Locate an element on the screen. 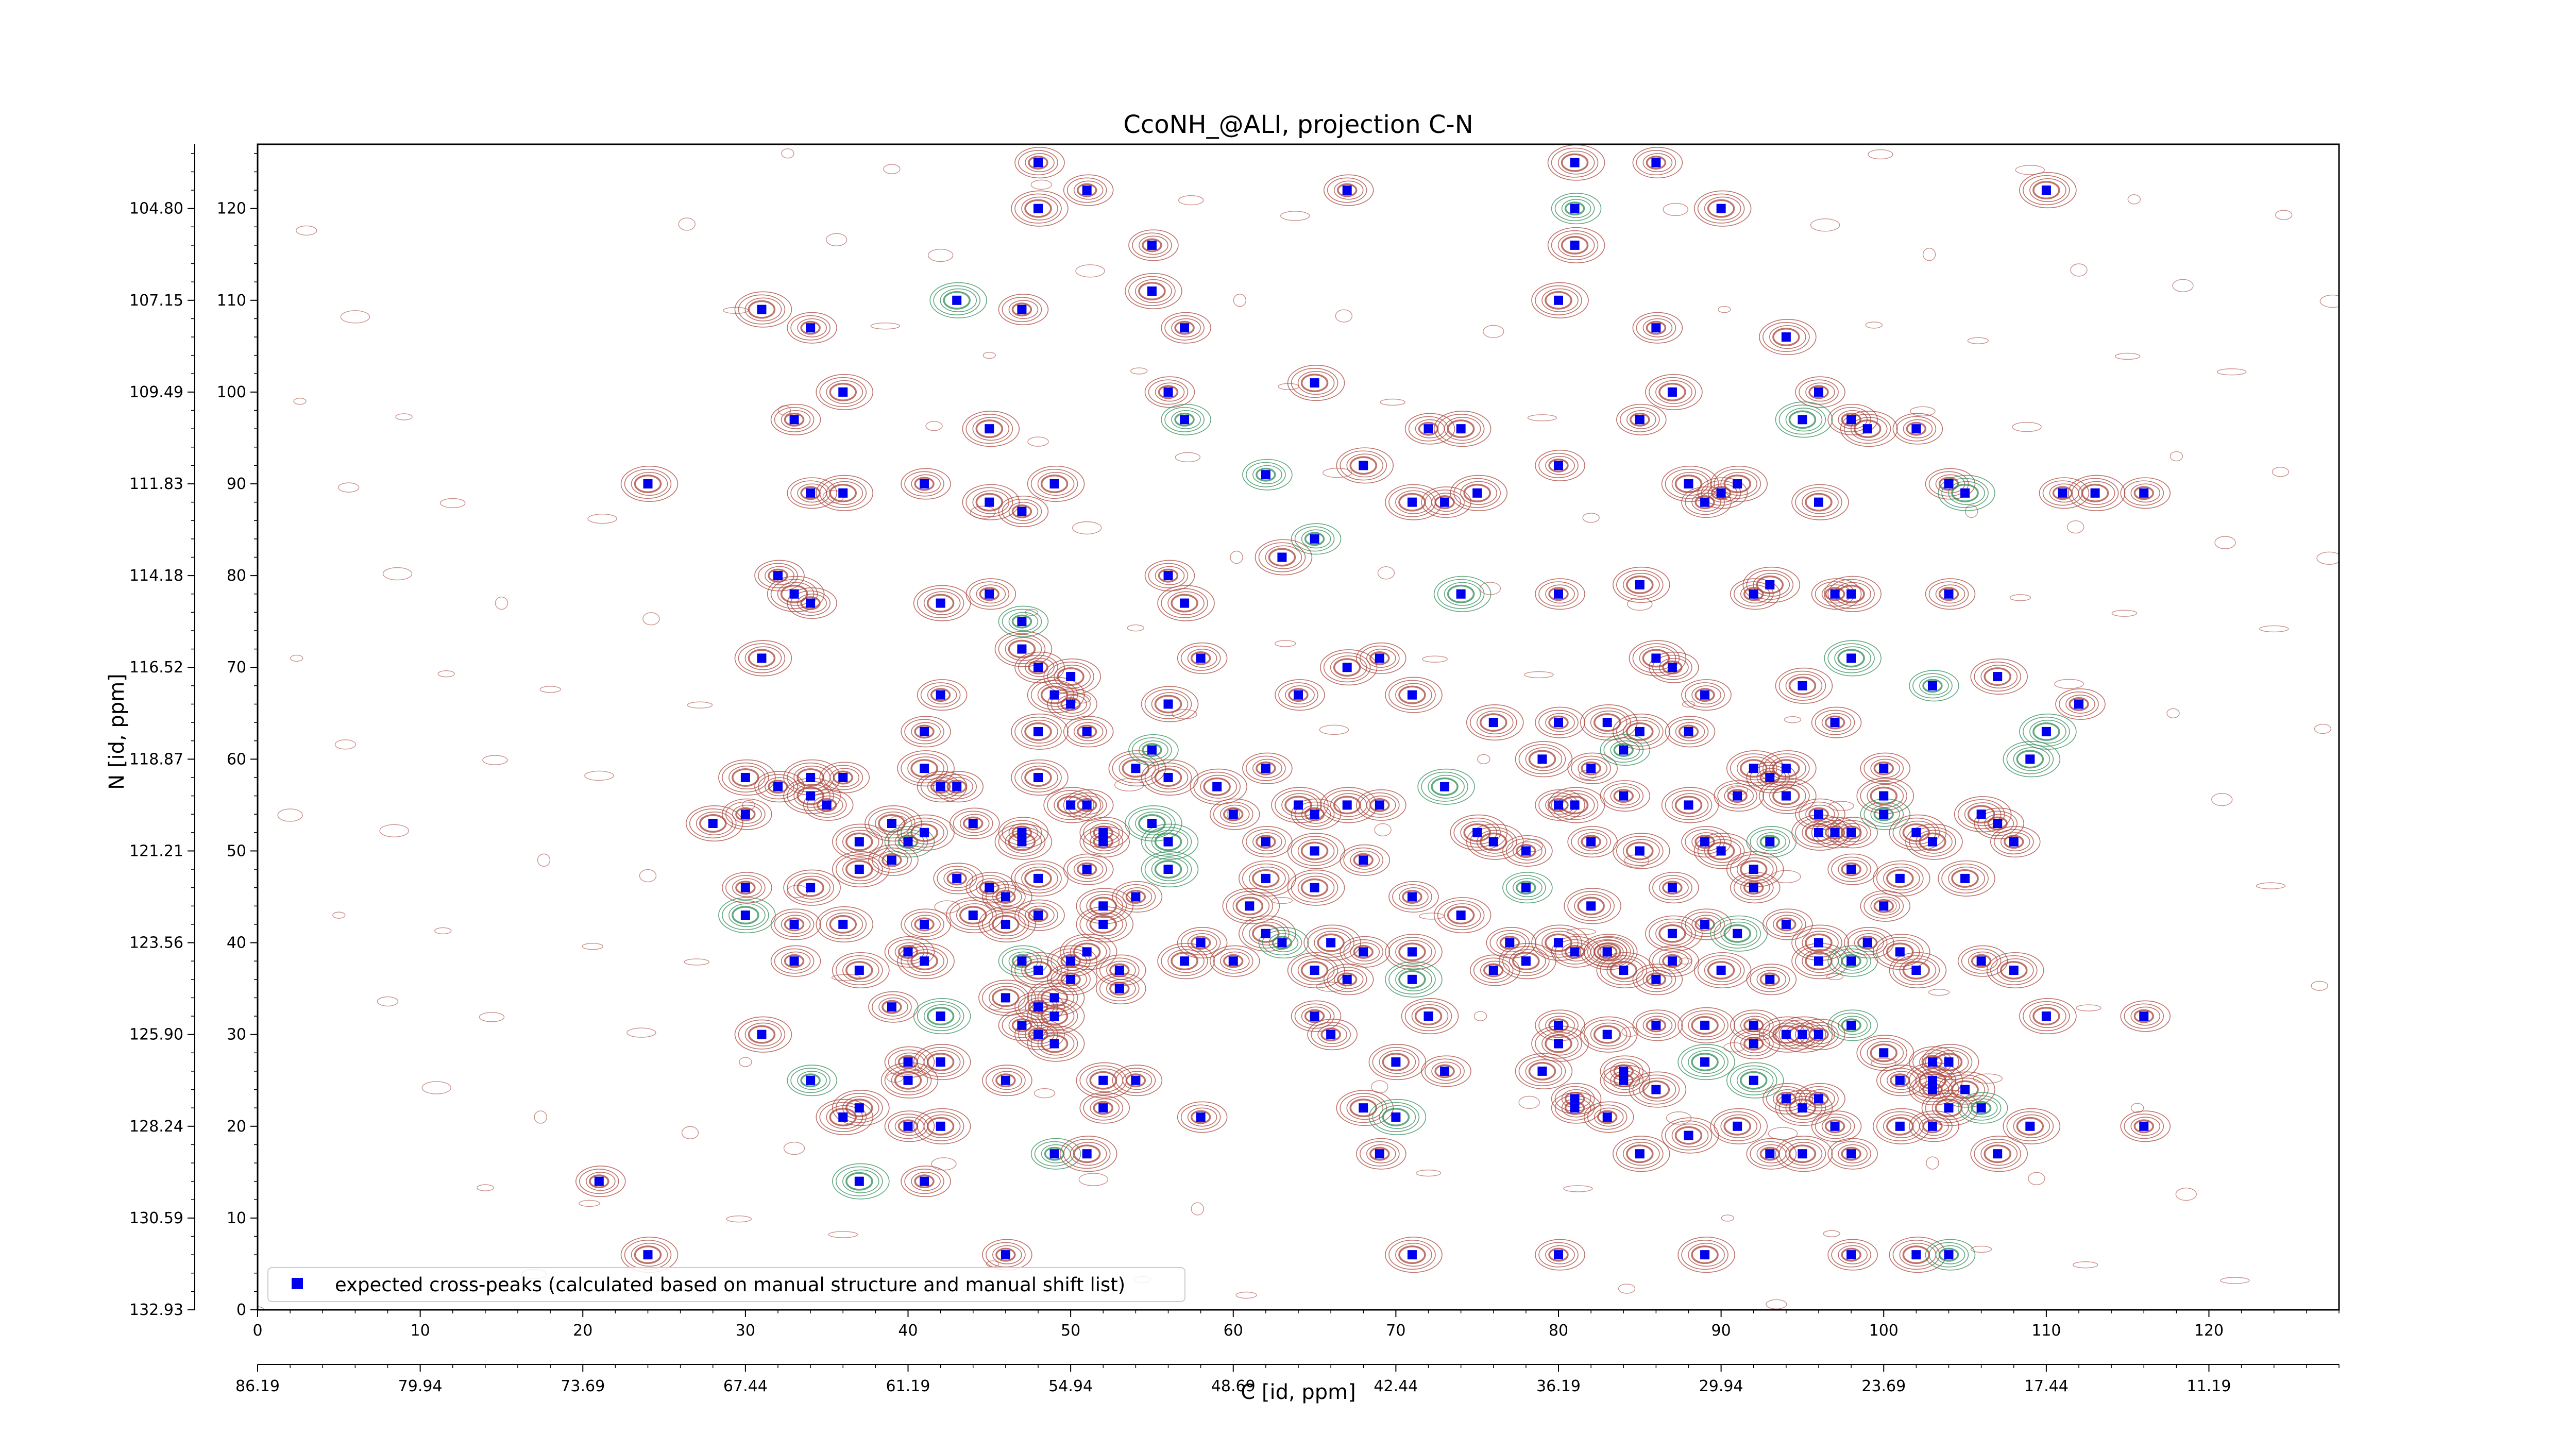 The width and height of the screenshot is (2576, 1451). y-tick-label: 30 is located at coordinates (236, 1035).